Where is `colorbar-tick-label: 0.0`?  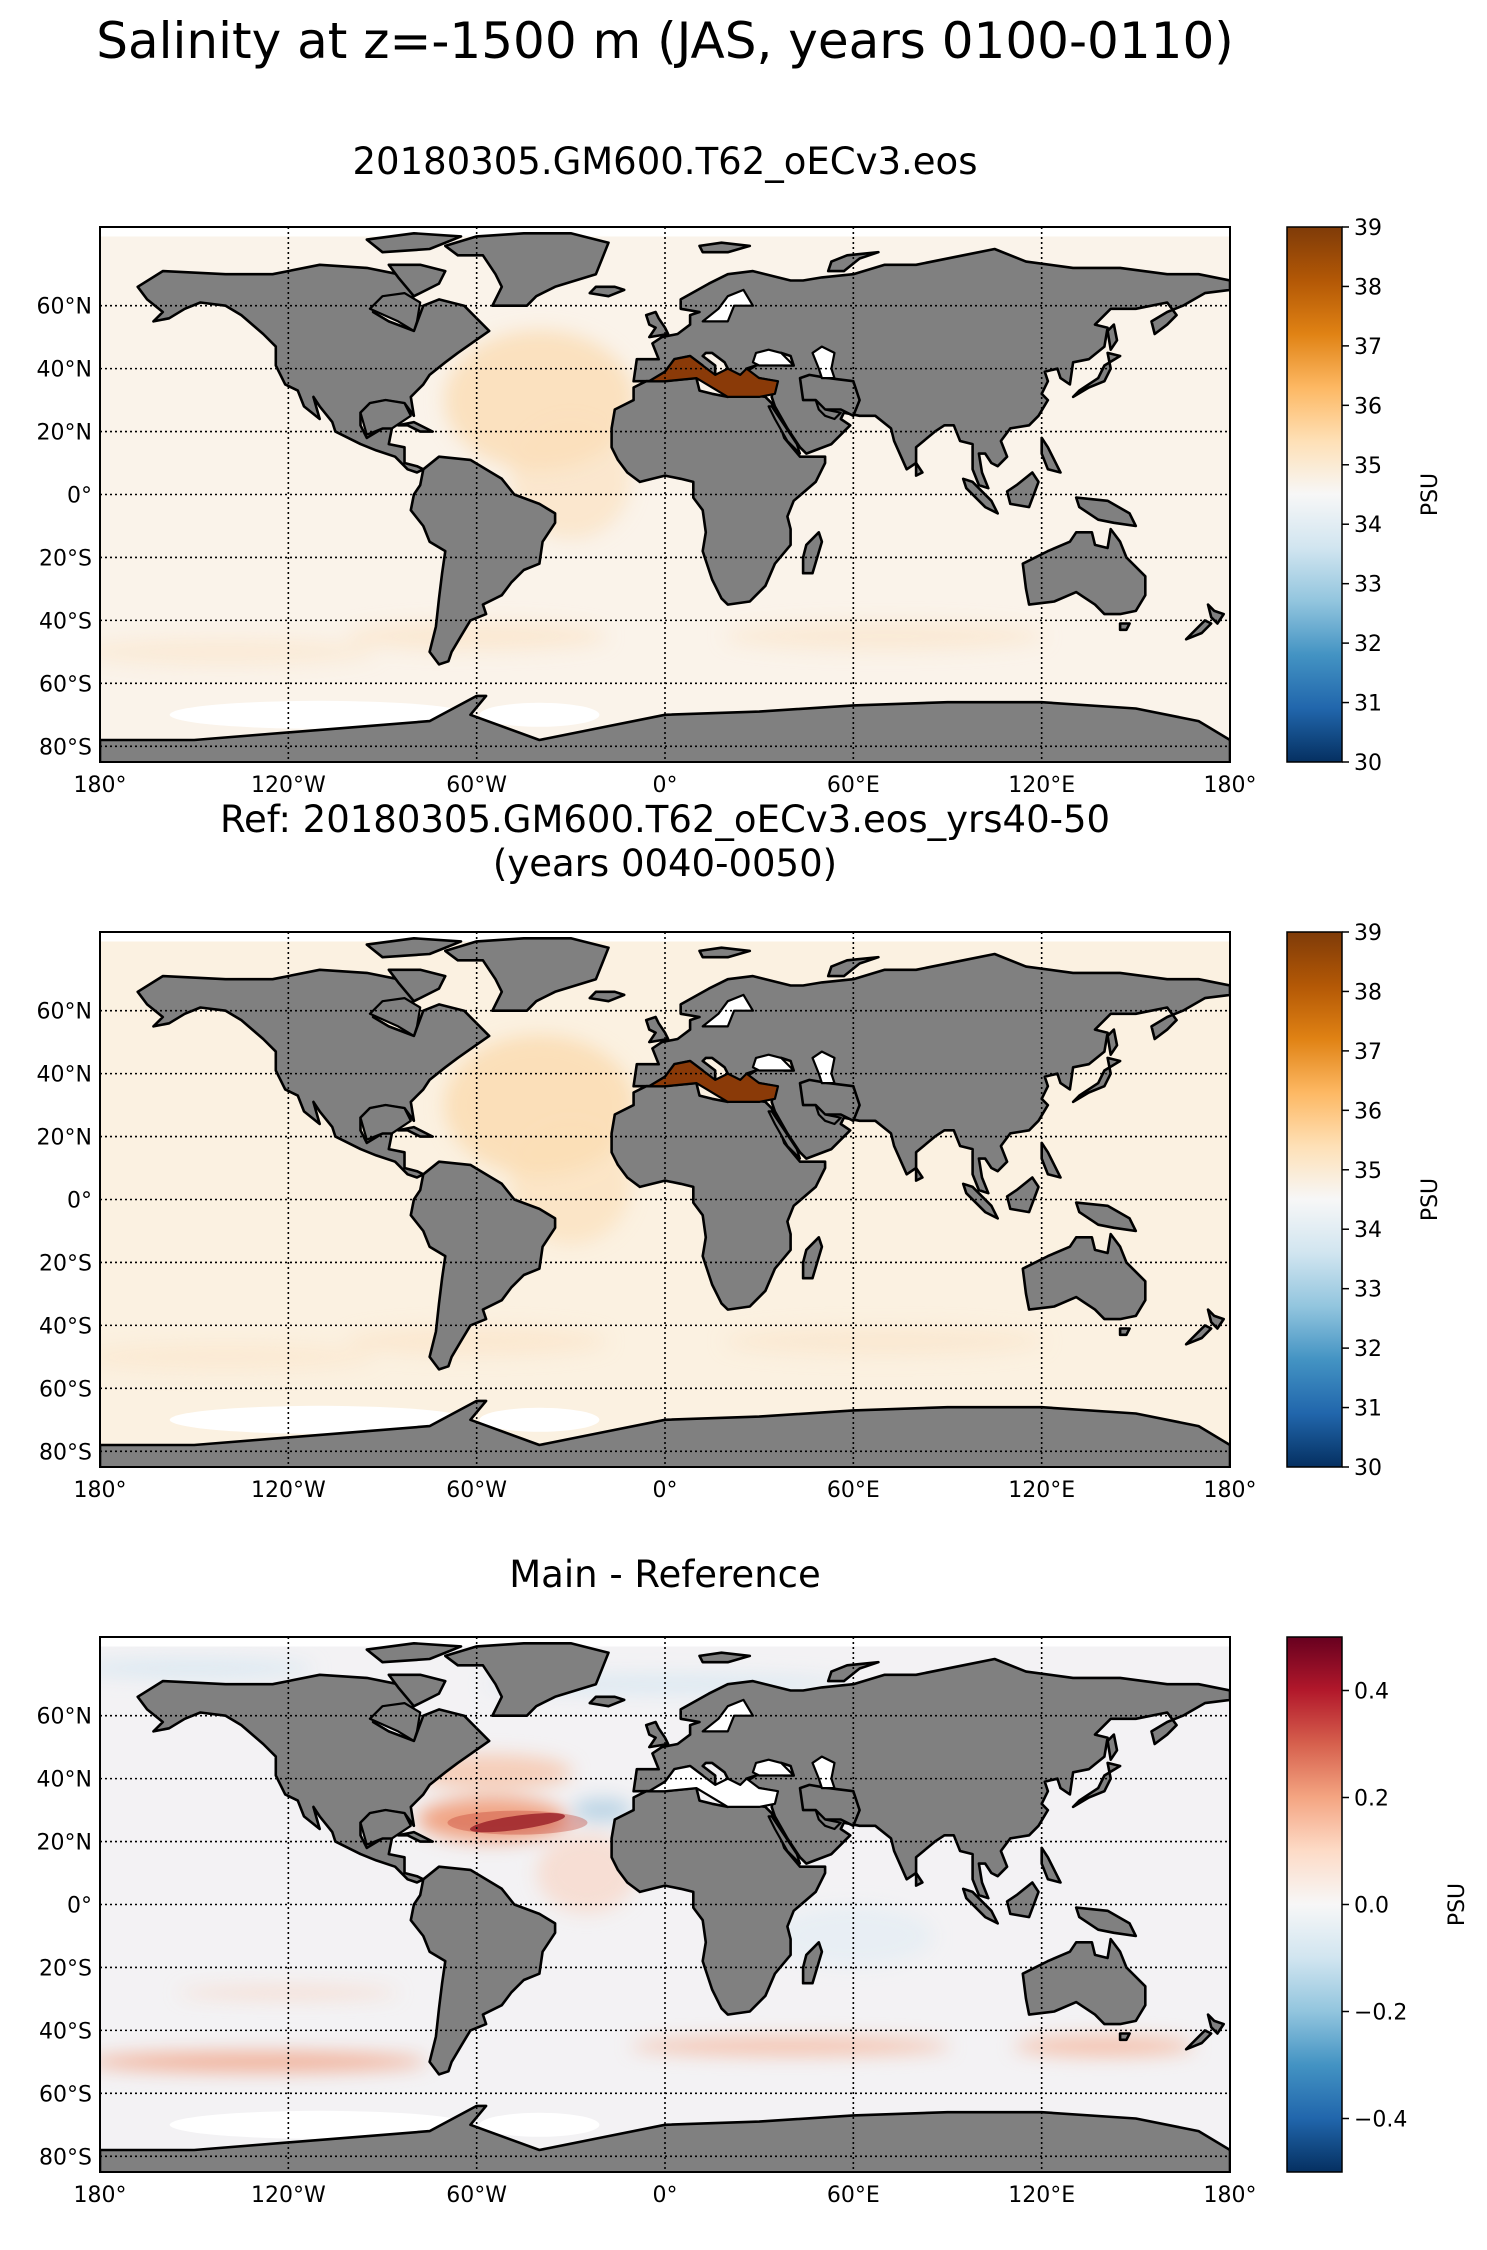 colorbar-tick-label: 0.0 is located at coordinates (1371, 1906).